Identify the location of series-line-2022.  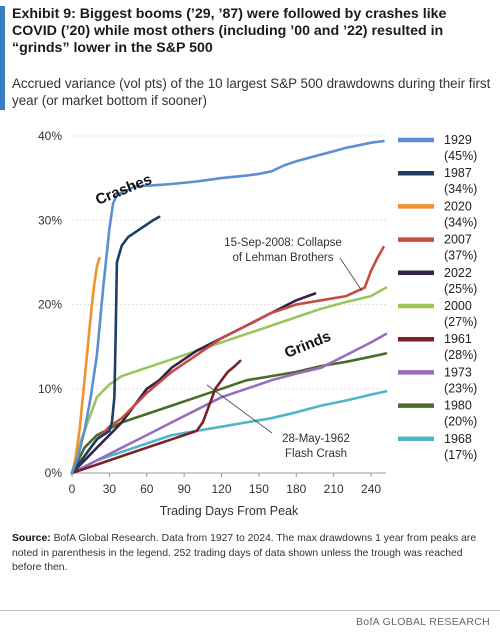
(193, 383).